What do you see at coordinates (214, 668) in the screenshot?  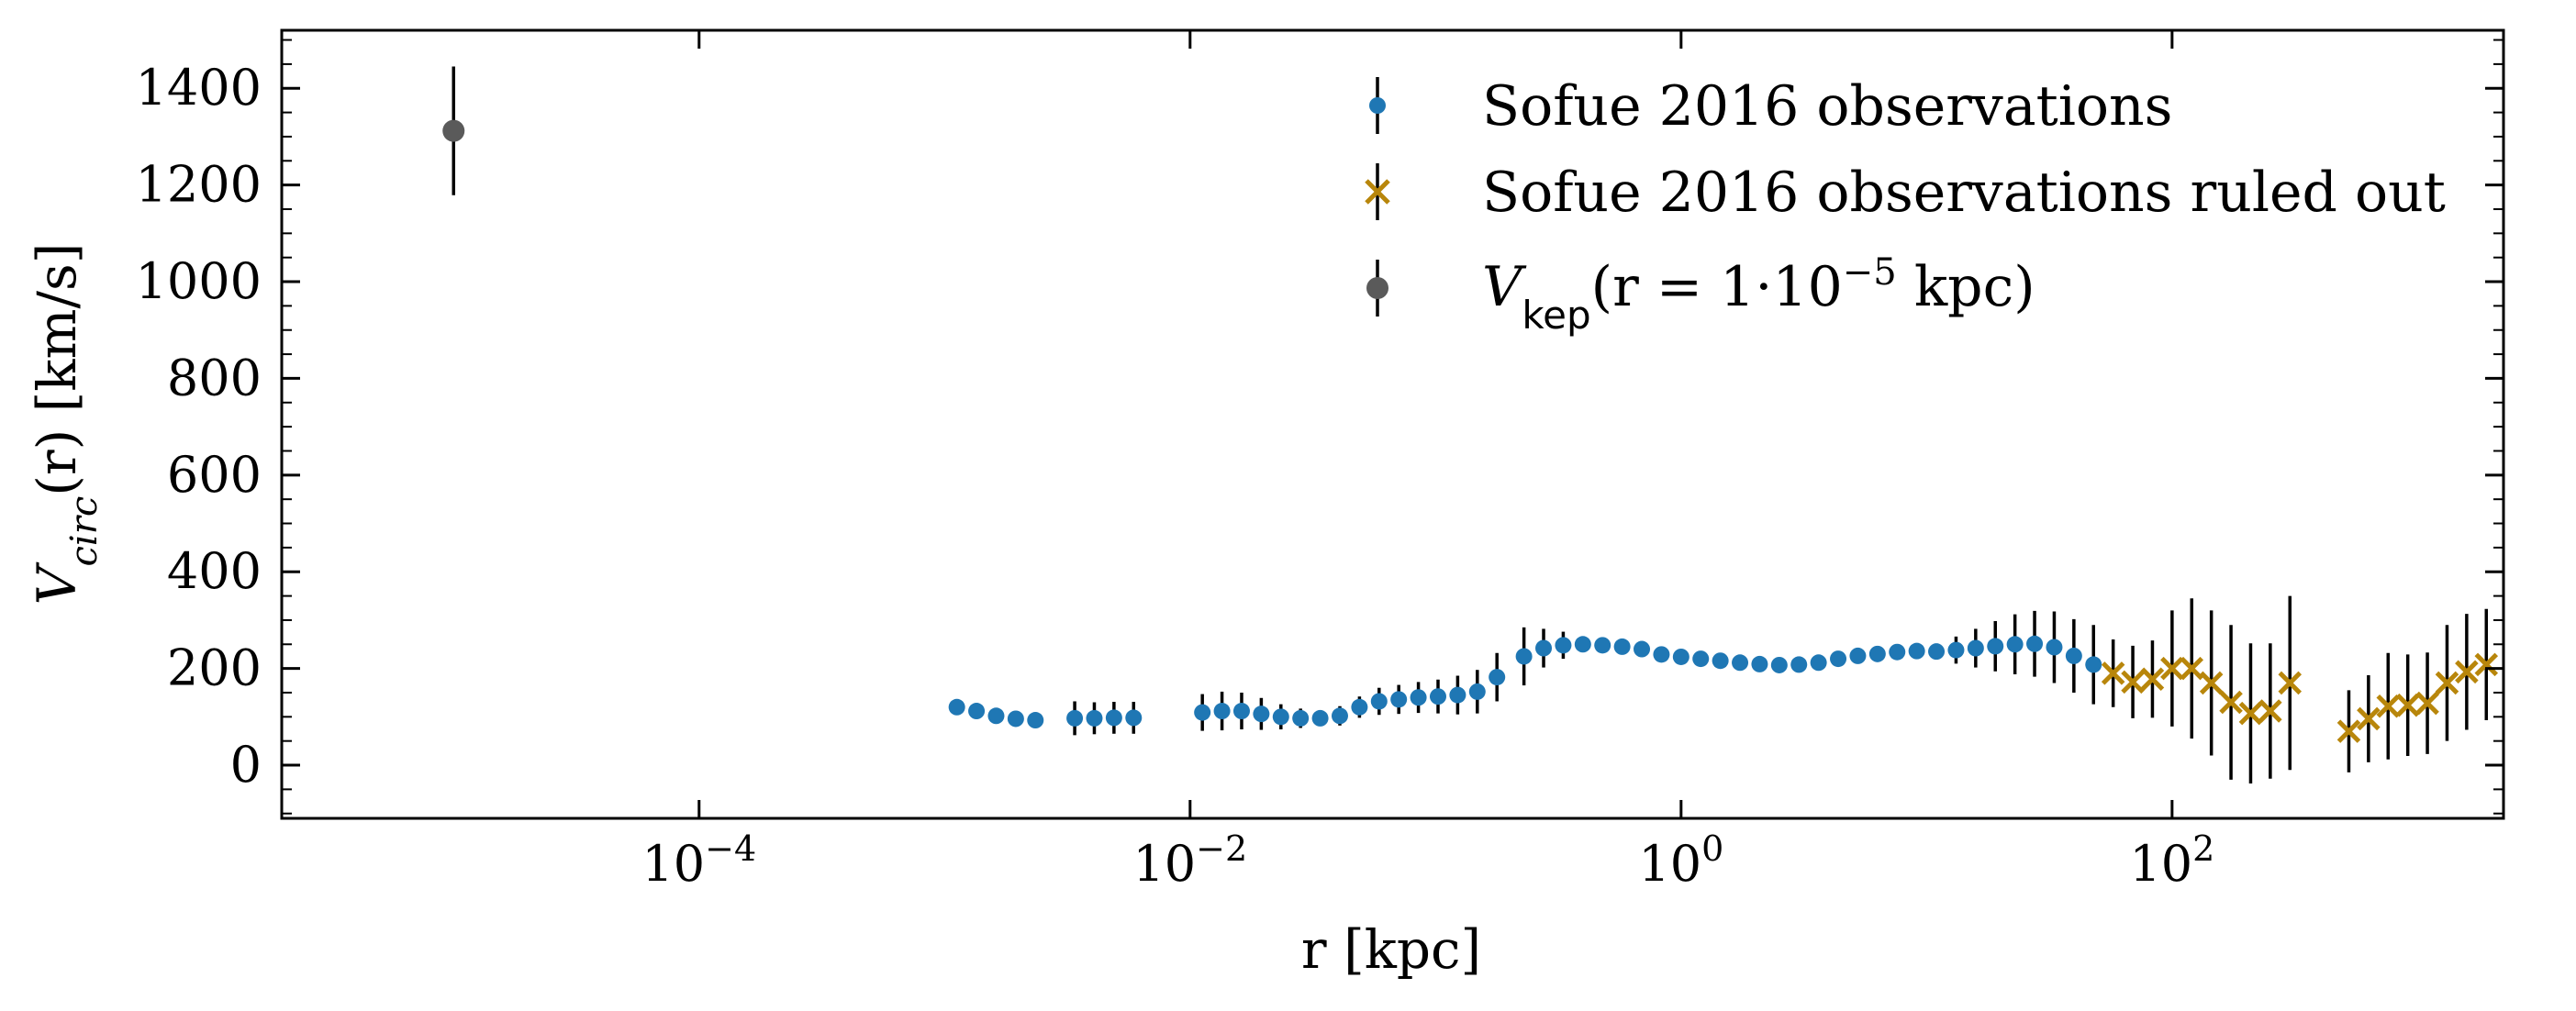 I see `y-tick-label: 200` at bounding box center [214, 668].